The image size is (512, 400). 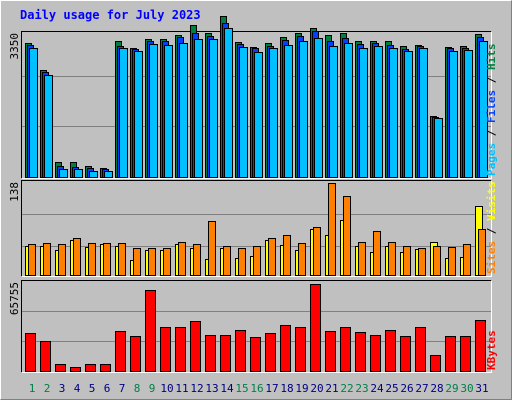 I want to click on sites-bar-day-6-outline, so click(x=107, y=259).